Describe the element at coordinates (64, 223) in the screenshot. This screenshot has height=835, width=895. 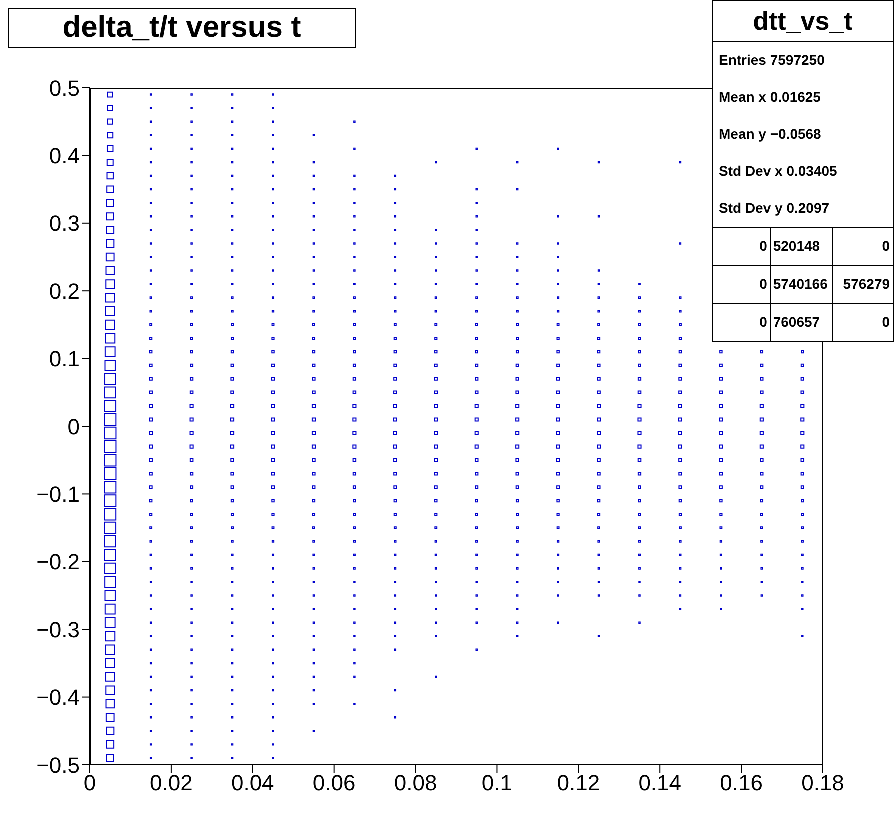
I see `y-tick-label: 0.3` at that location.